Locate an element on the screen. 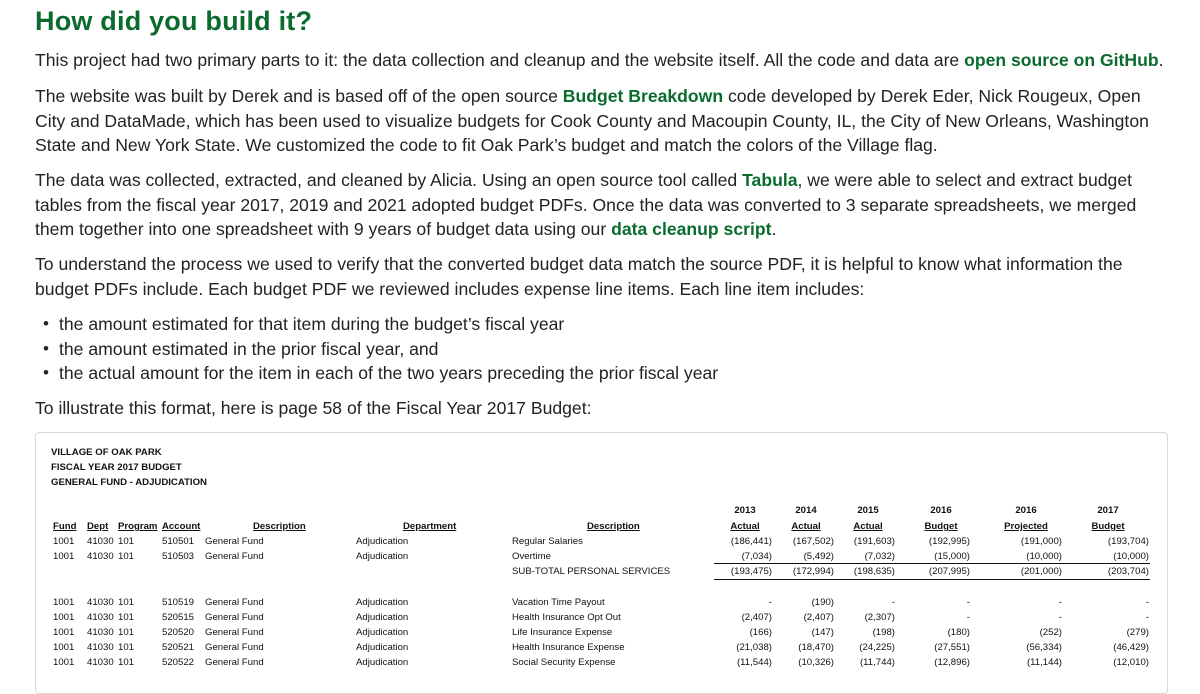  cell-value: (2,307) is located at coordinates (862, 617).